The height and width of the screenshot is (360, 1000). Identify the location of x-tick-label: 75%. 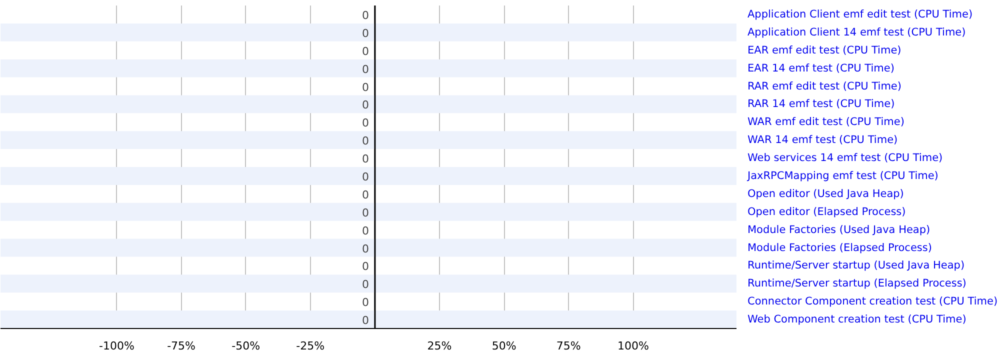
(568, 346).